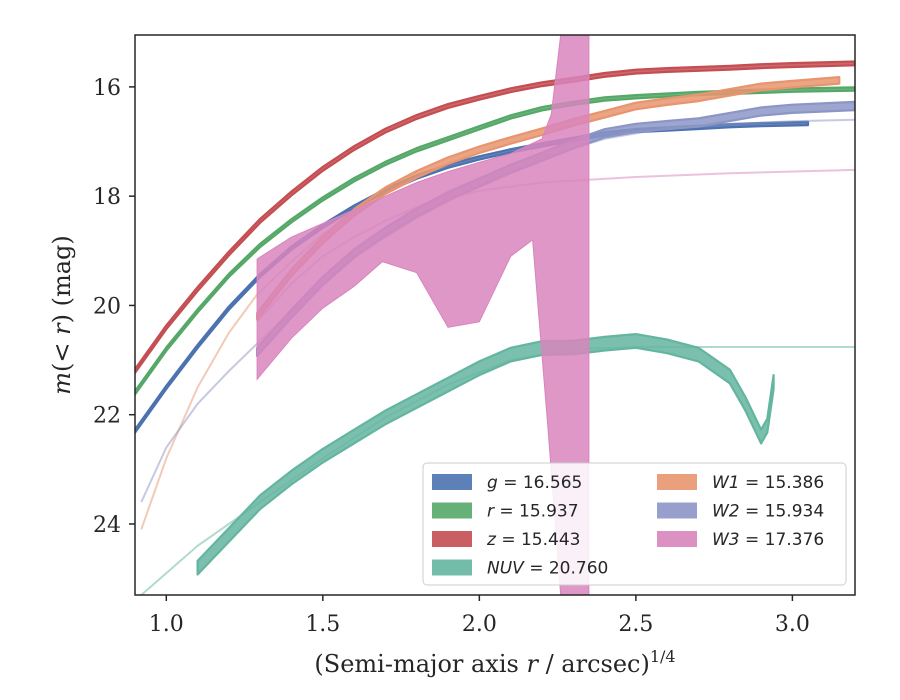 Image resolution: width=900 pixels, height=700 pixels. I want to click on legend-box, so click(634, 524).